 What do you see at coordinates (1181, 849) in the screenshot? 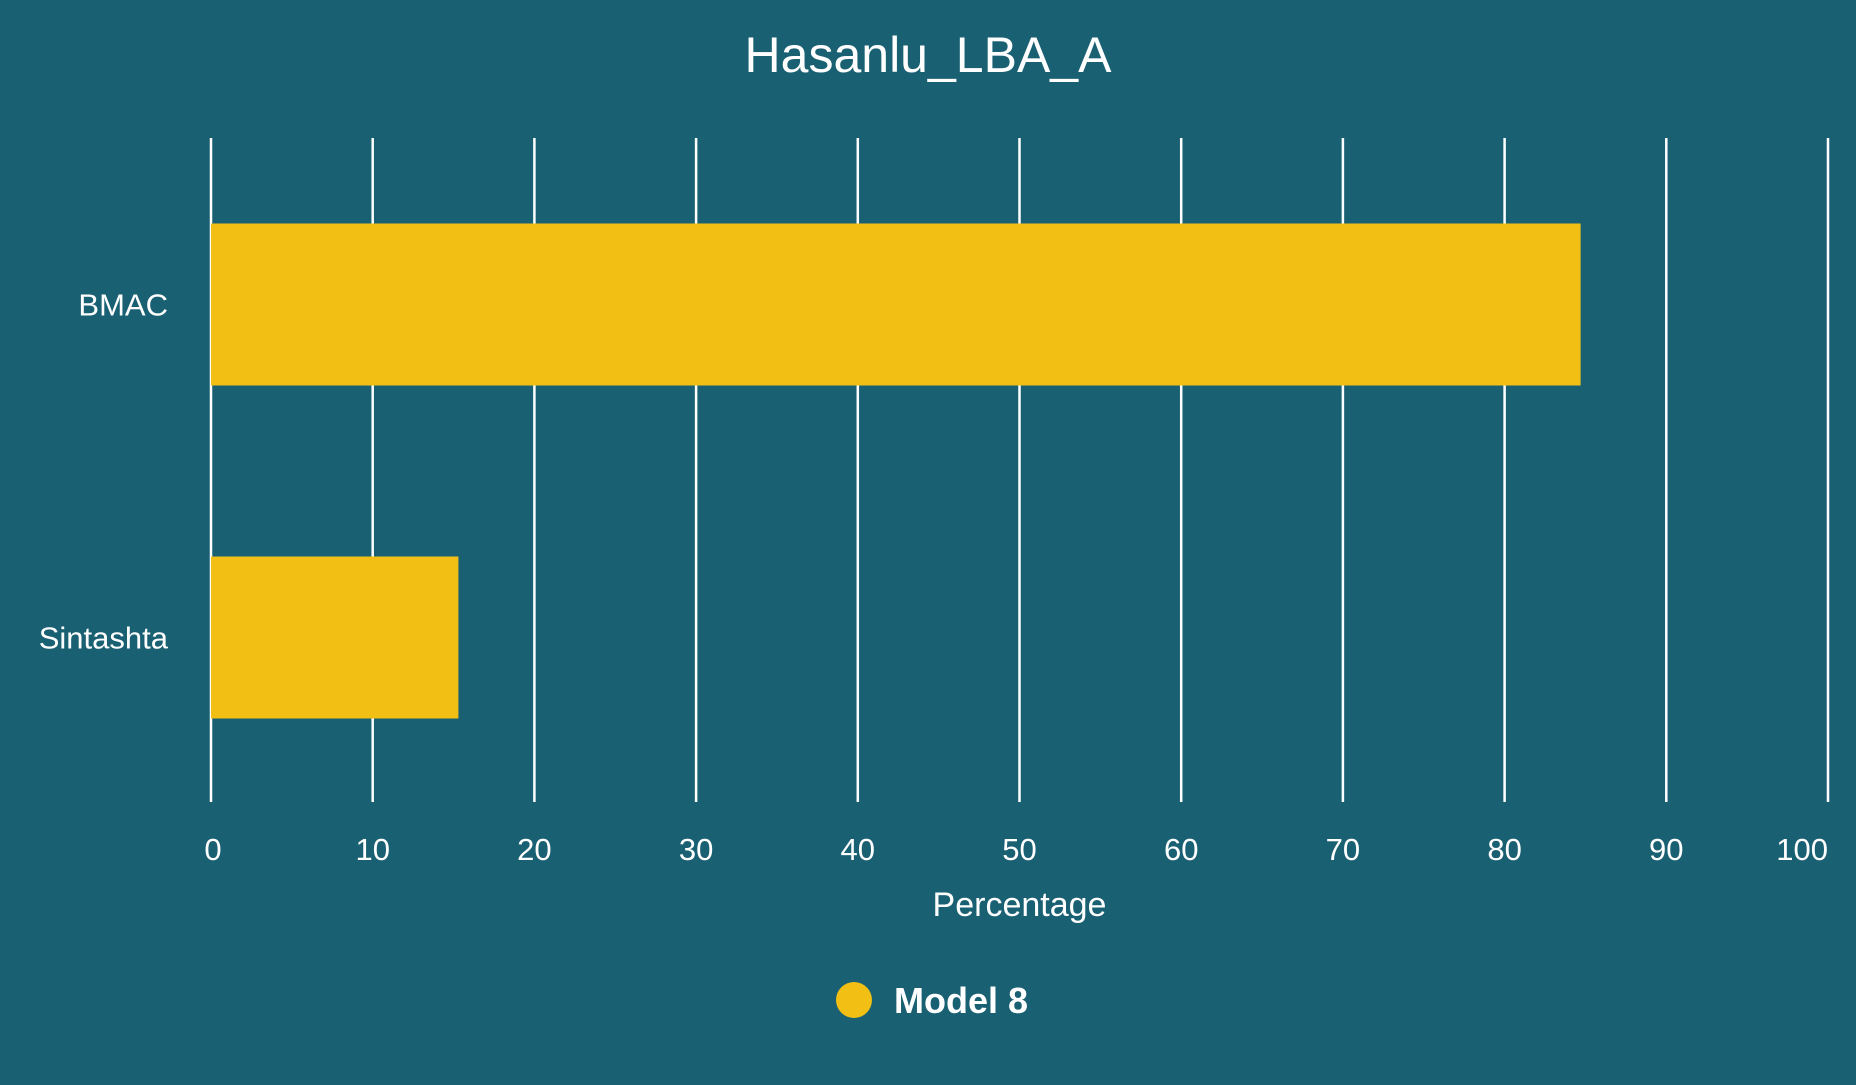
I see `x-tick-label-60: 60` at bounding box center [1181, 849].